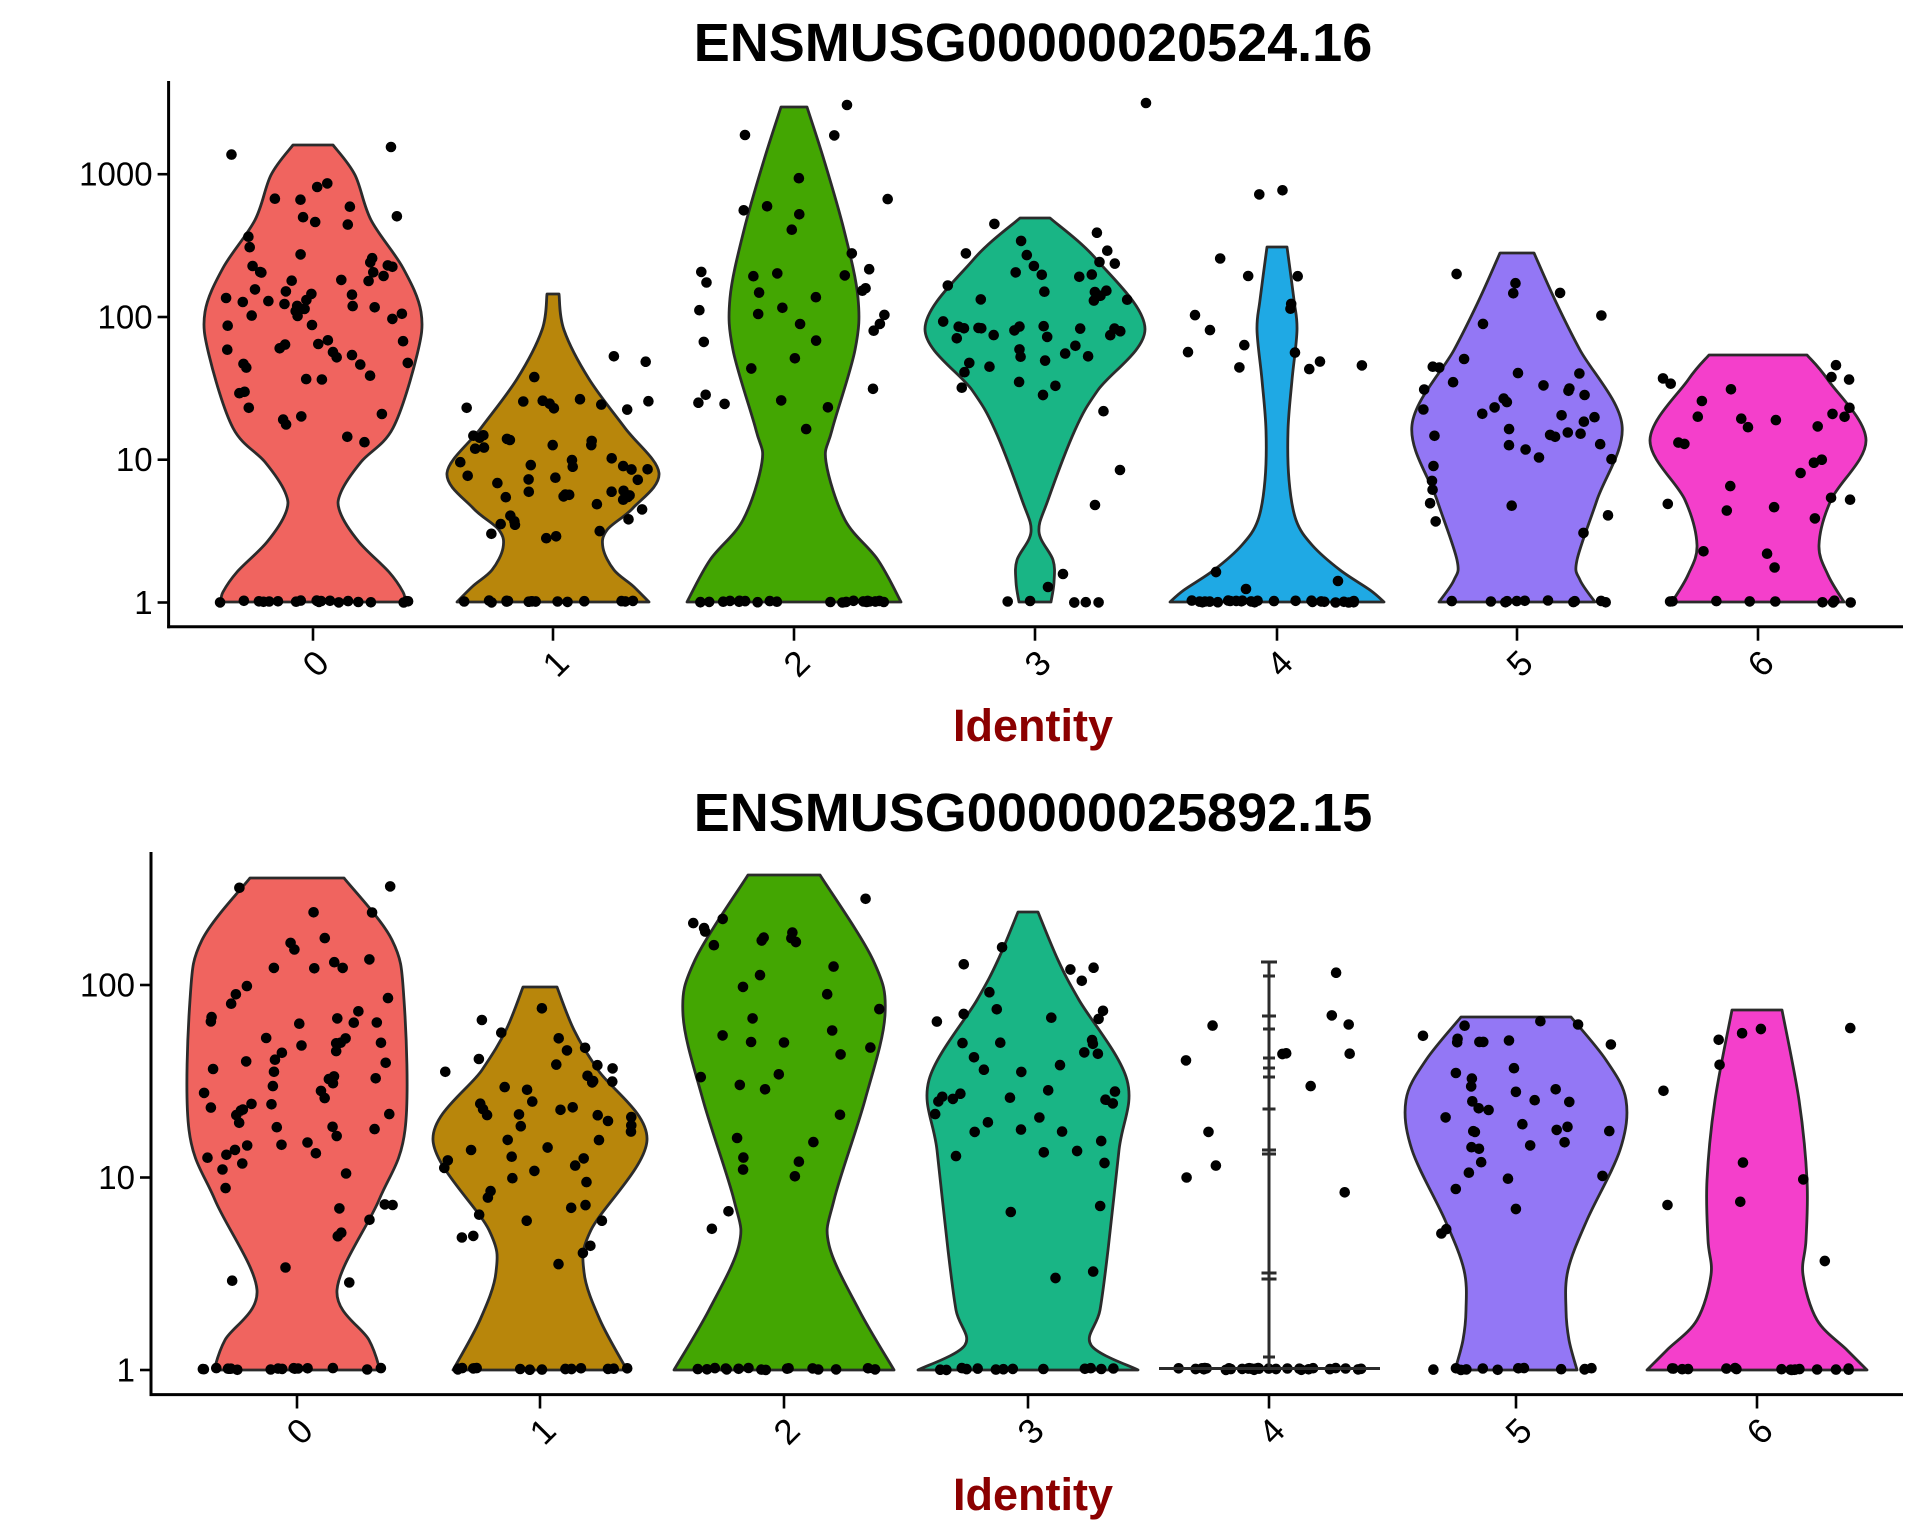 This screenshot has width=1920, height=1536. I want to click on svg-text: ENSMUSG00000020524.16, so click(1033, 43).